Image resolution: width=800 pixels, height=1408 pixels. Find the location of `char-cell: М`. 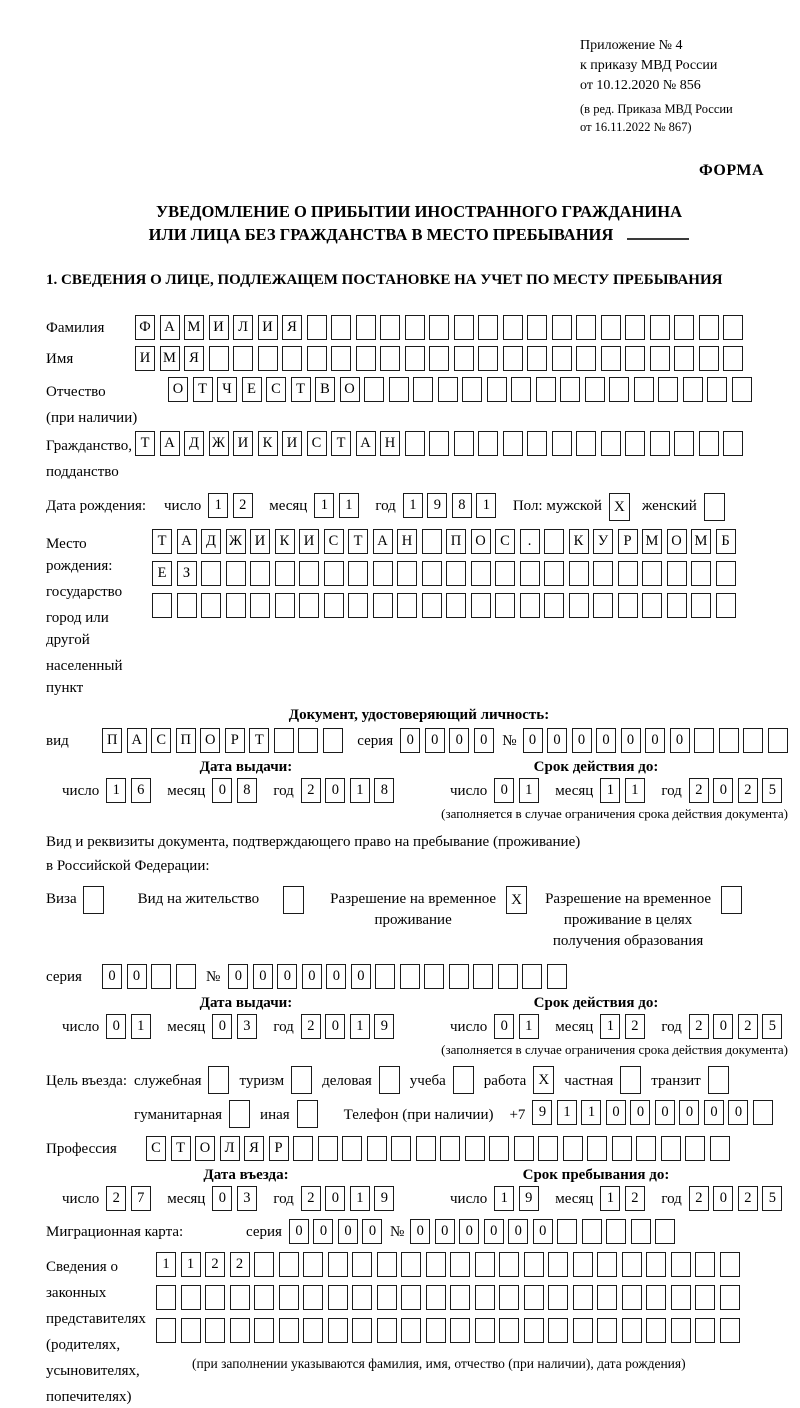

char-cell: М is located at coordinates (194, 327).